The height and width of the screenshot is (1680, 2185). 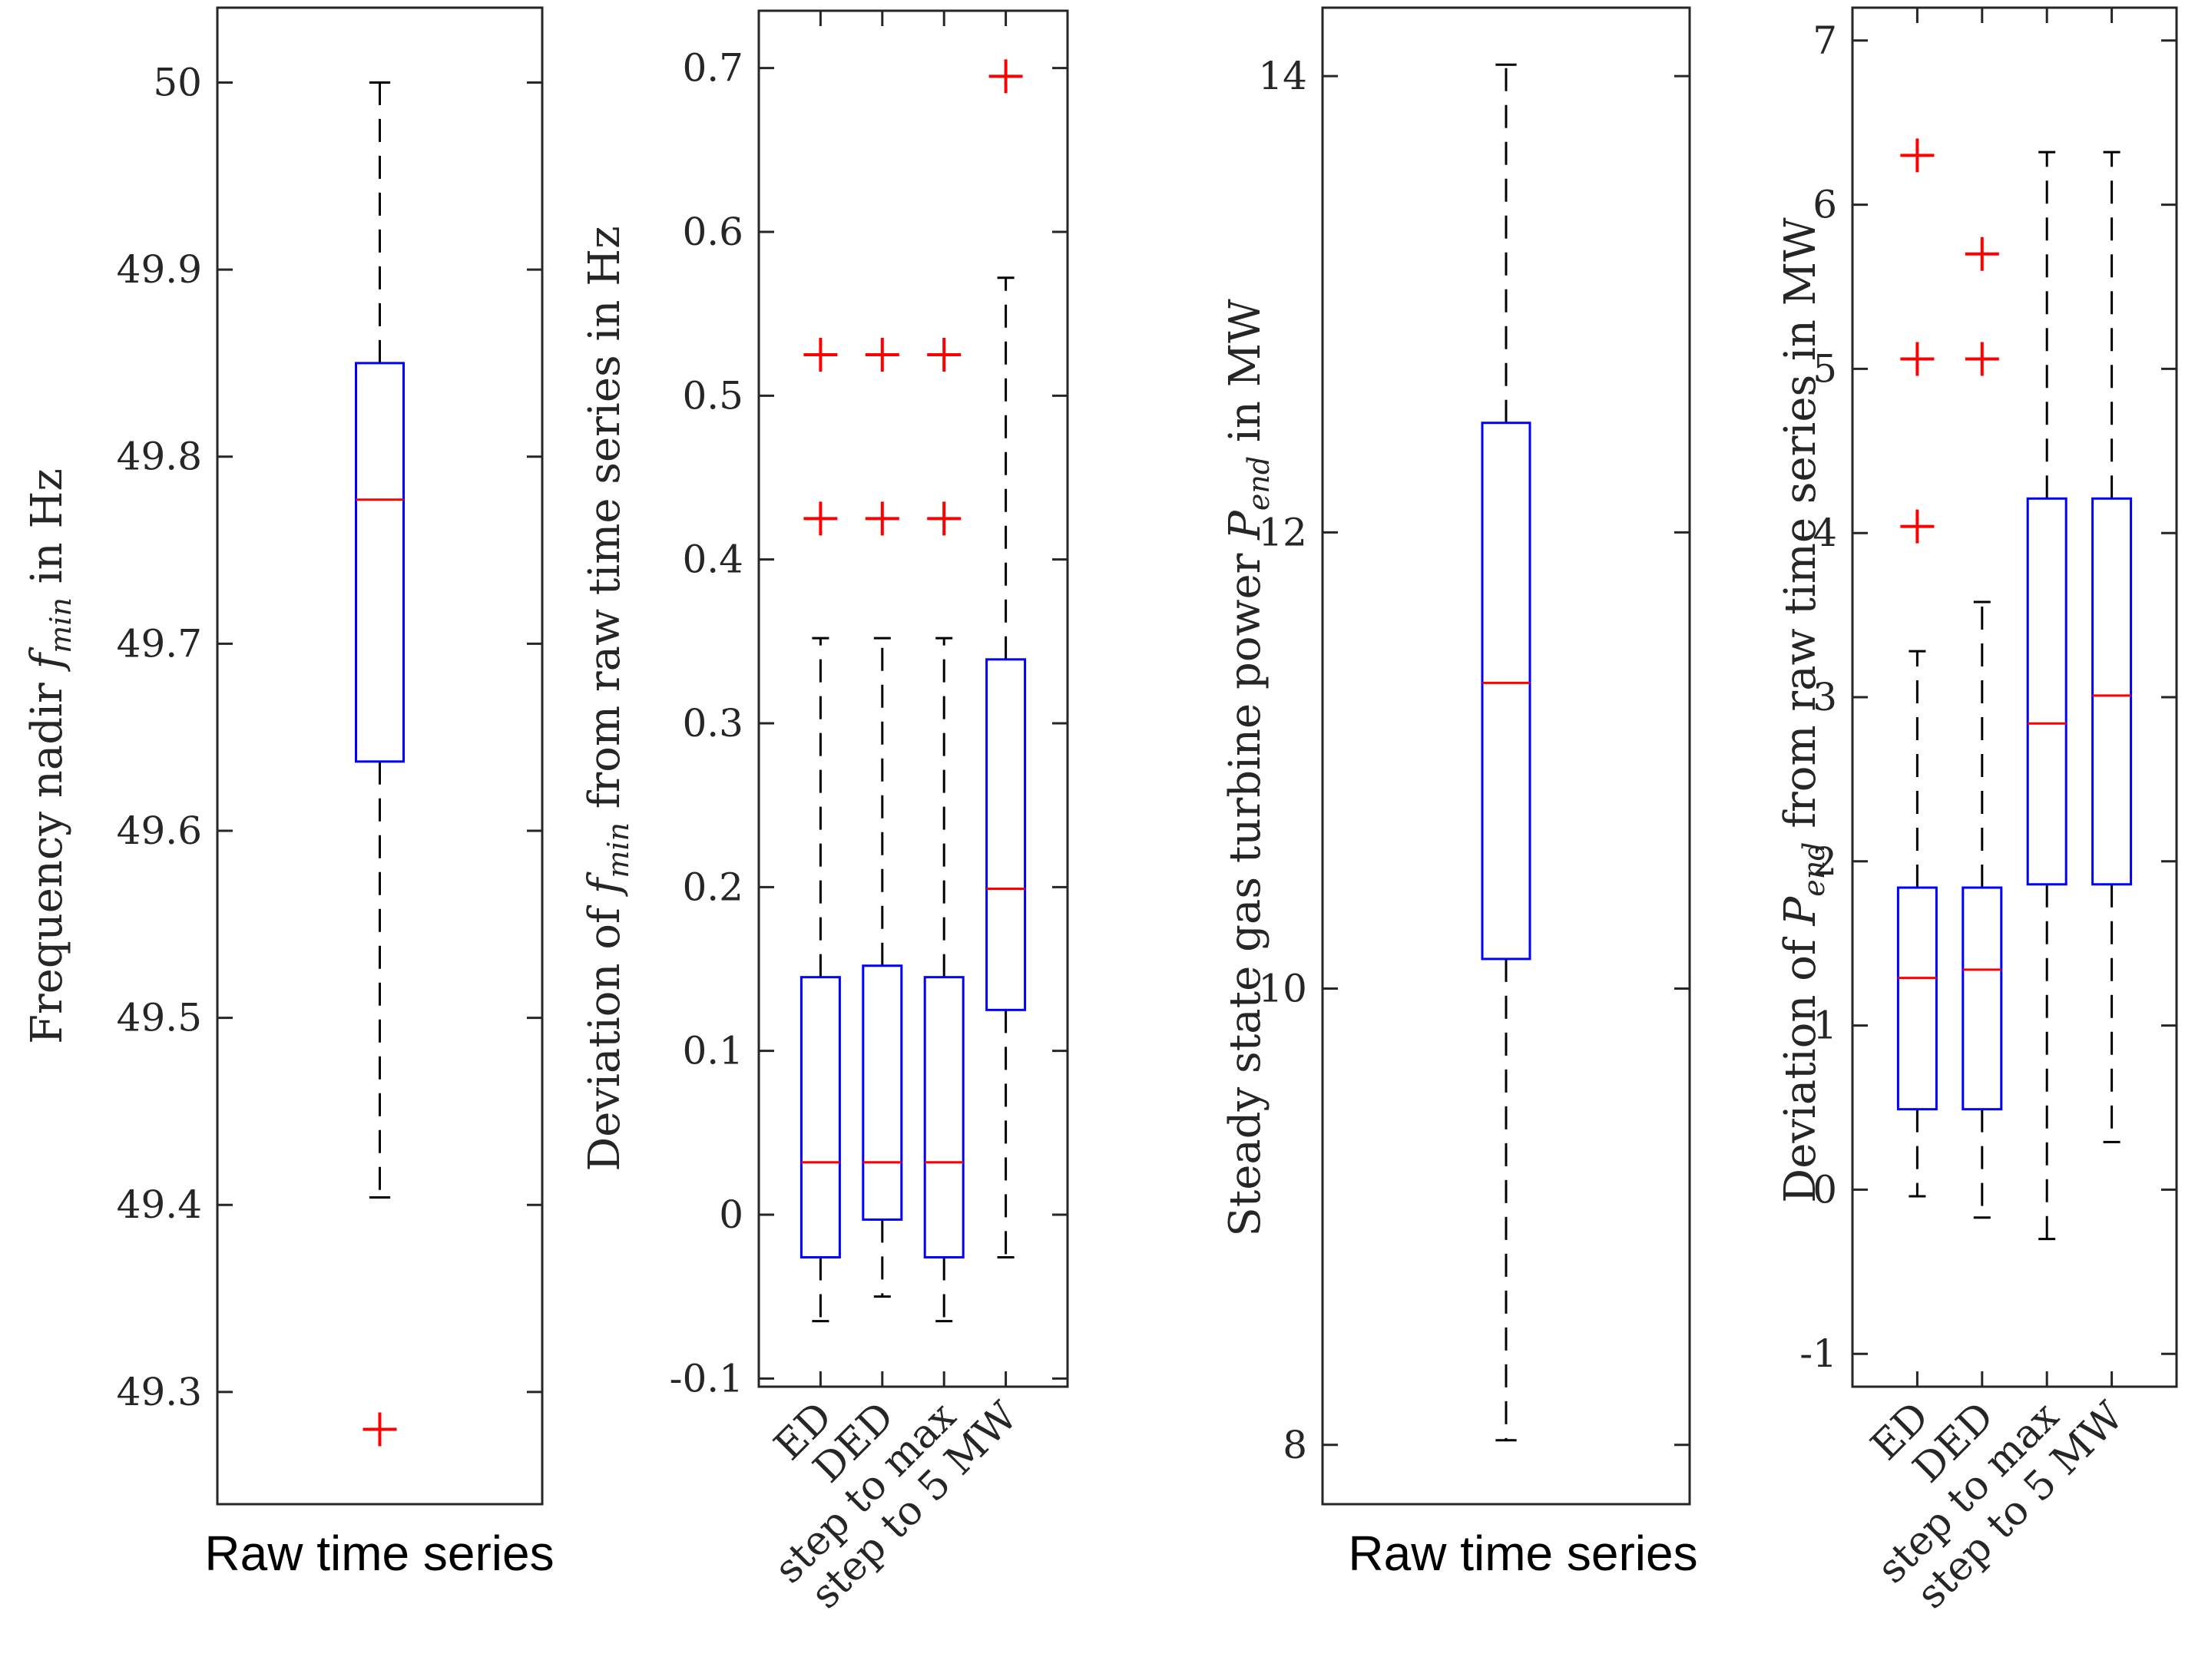 What do you see at coordinates (712, 887) in the screenshot?
I see `y-tick-label: 0.2` at bounding box center [712, 887].